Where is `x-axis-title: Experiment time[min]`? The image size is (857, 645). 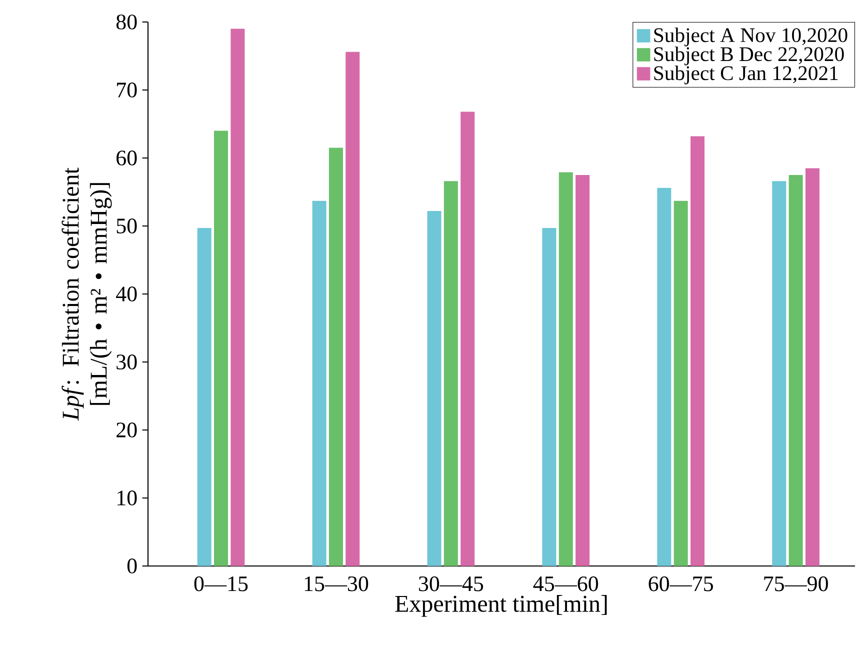 x-axis-title: Experiment time[min] is located at coordinates (501, 606).